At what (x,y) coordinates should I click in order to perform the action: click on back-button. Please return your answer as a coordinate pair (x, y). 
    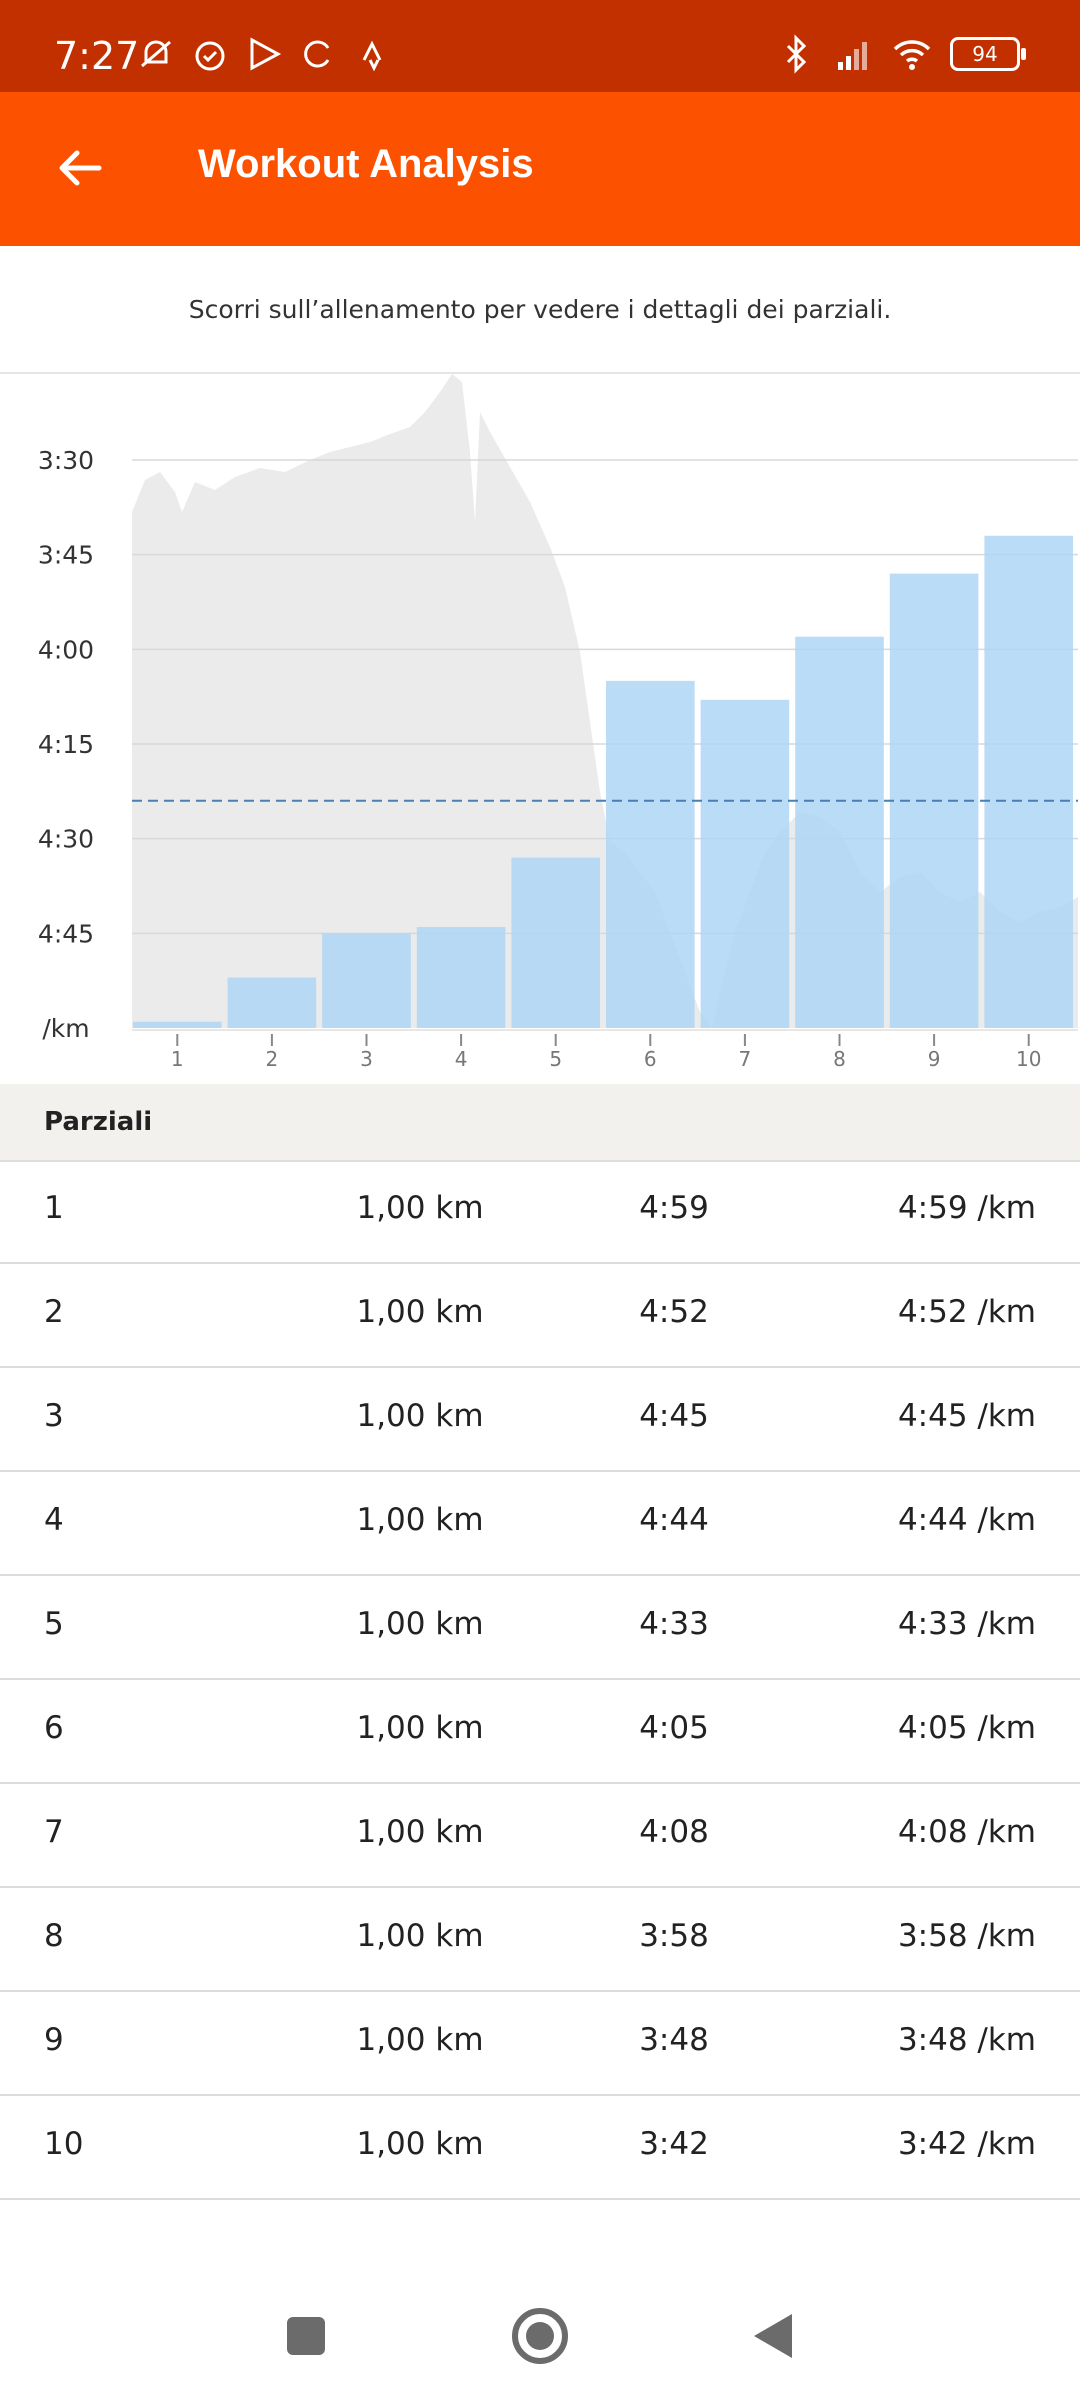
    Looking at the image, I should click on (80, 168).